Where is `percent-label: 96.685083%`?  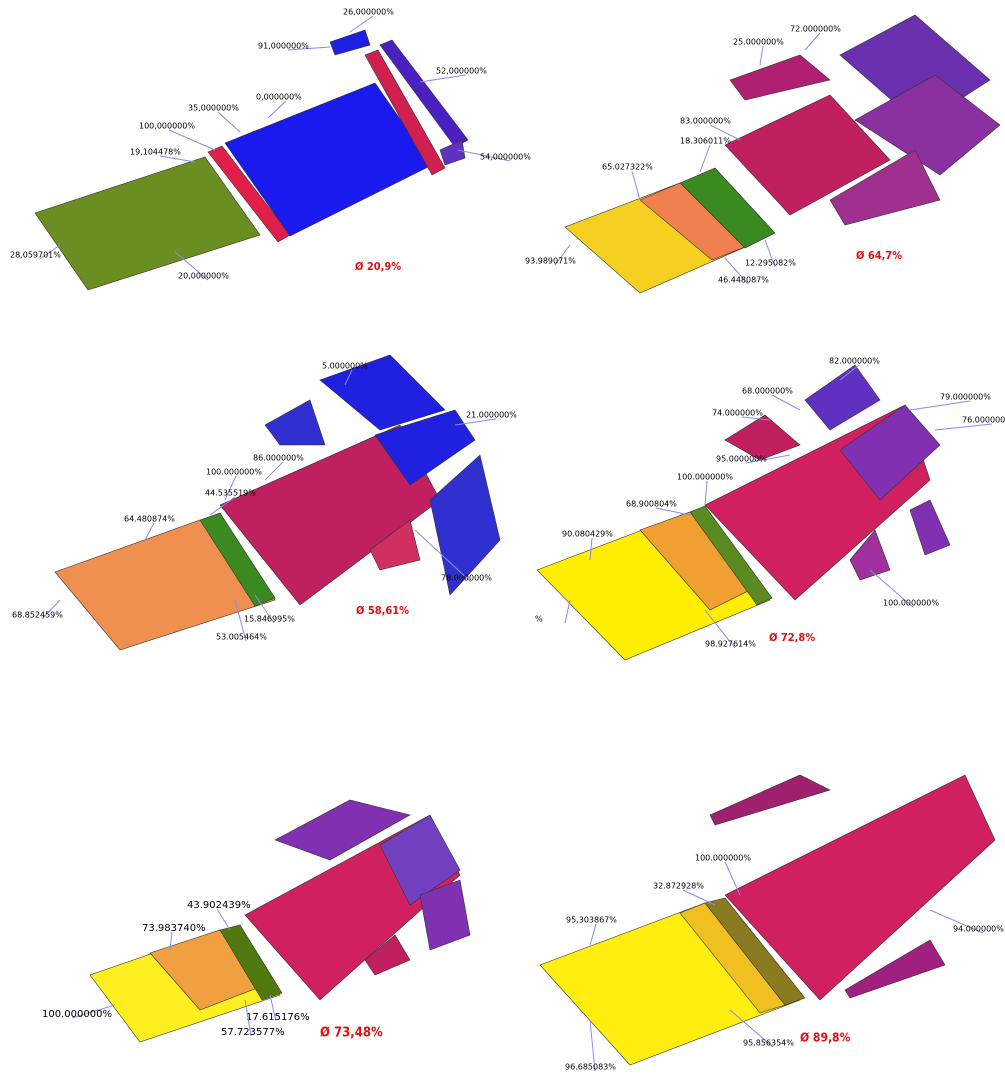 percent-label: 96.685083% is located at coordinates (590, 1067).